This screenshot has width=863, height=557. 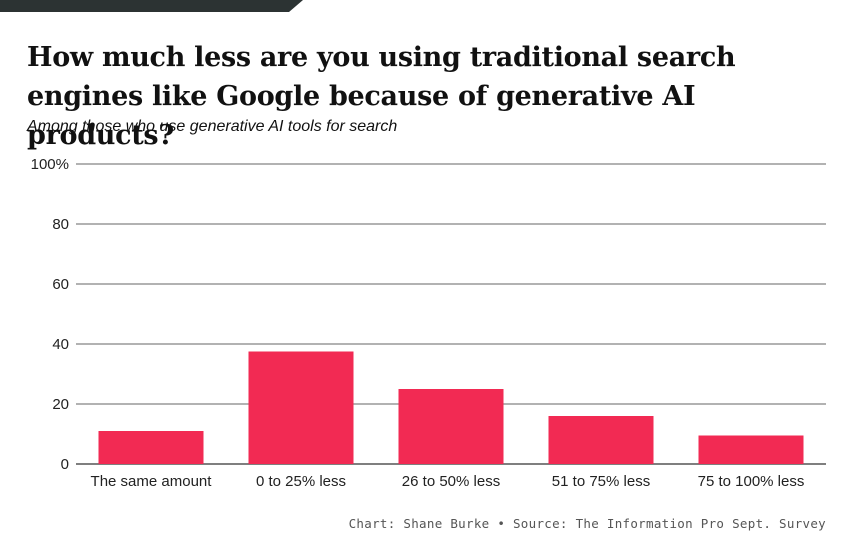 What do you see at coordinates (151, 6) in the screenshot?
I see `header-accent-bar` at bounding box center [151, 6].